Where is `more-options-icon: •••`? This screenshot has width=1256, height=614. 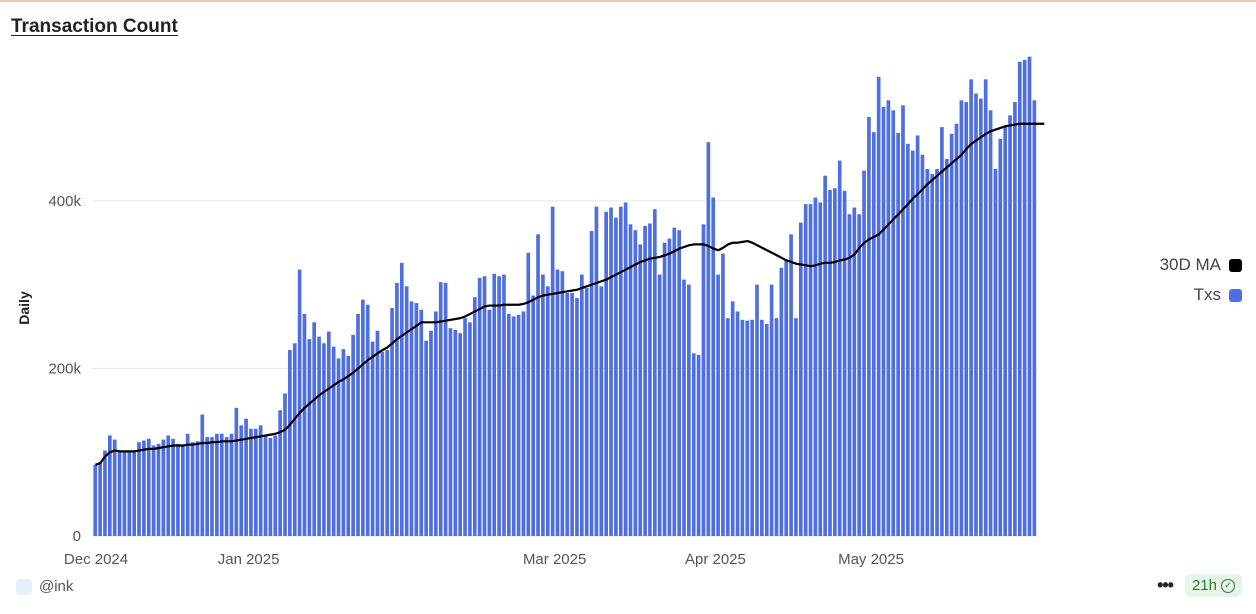 more-options-icon: ••• is located at coordinates (1165, 585).